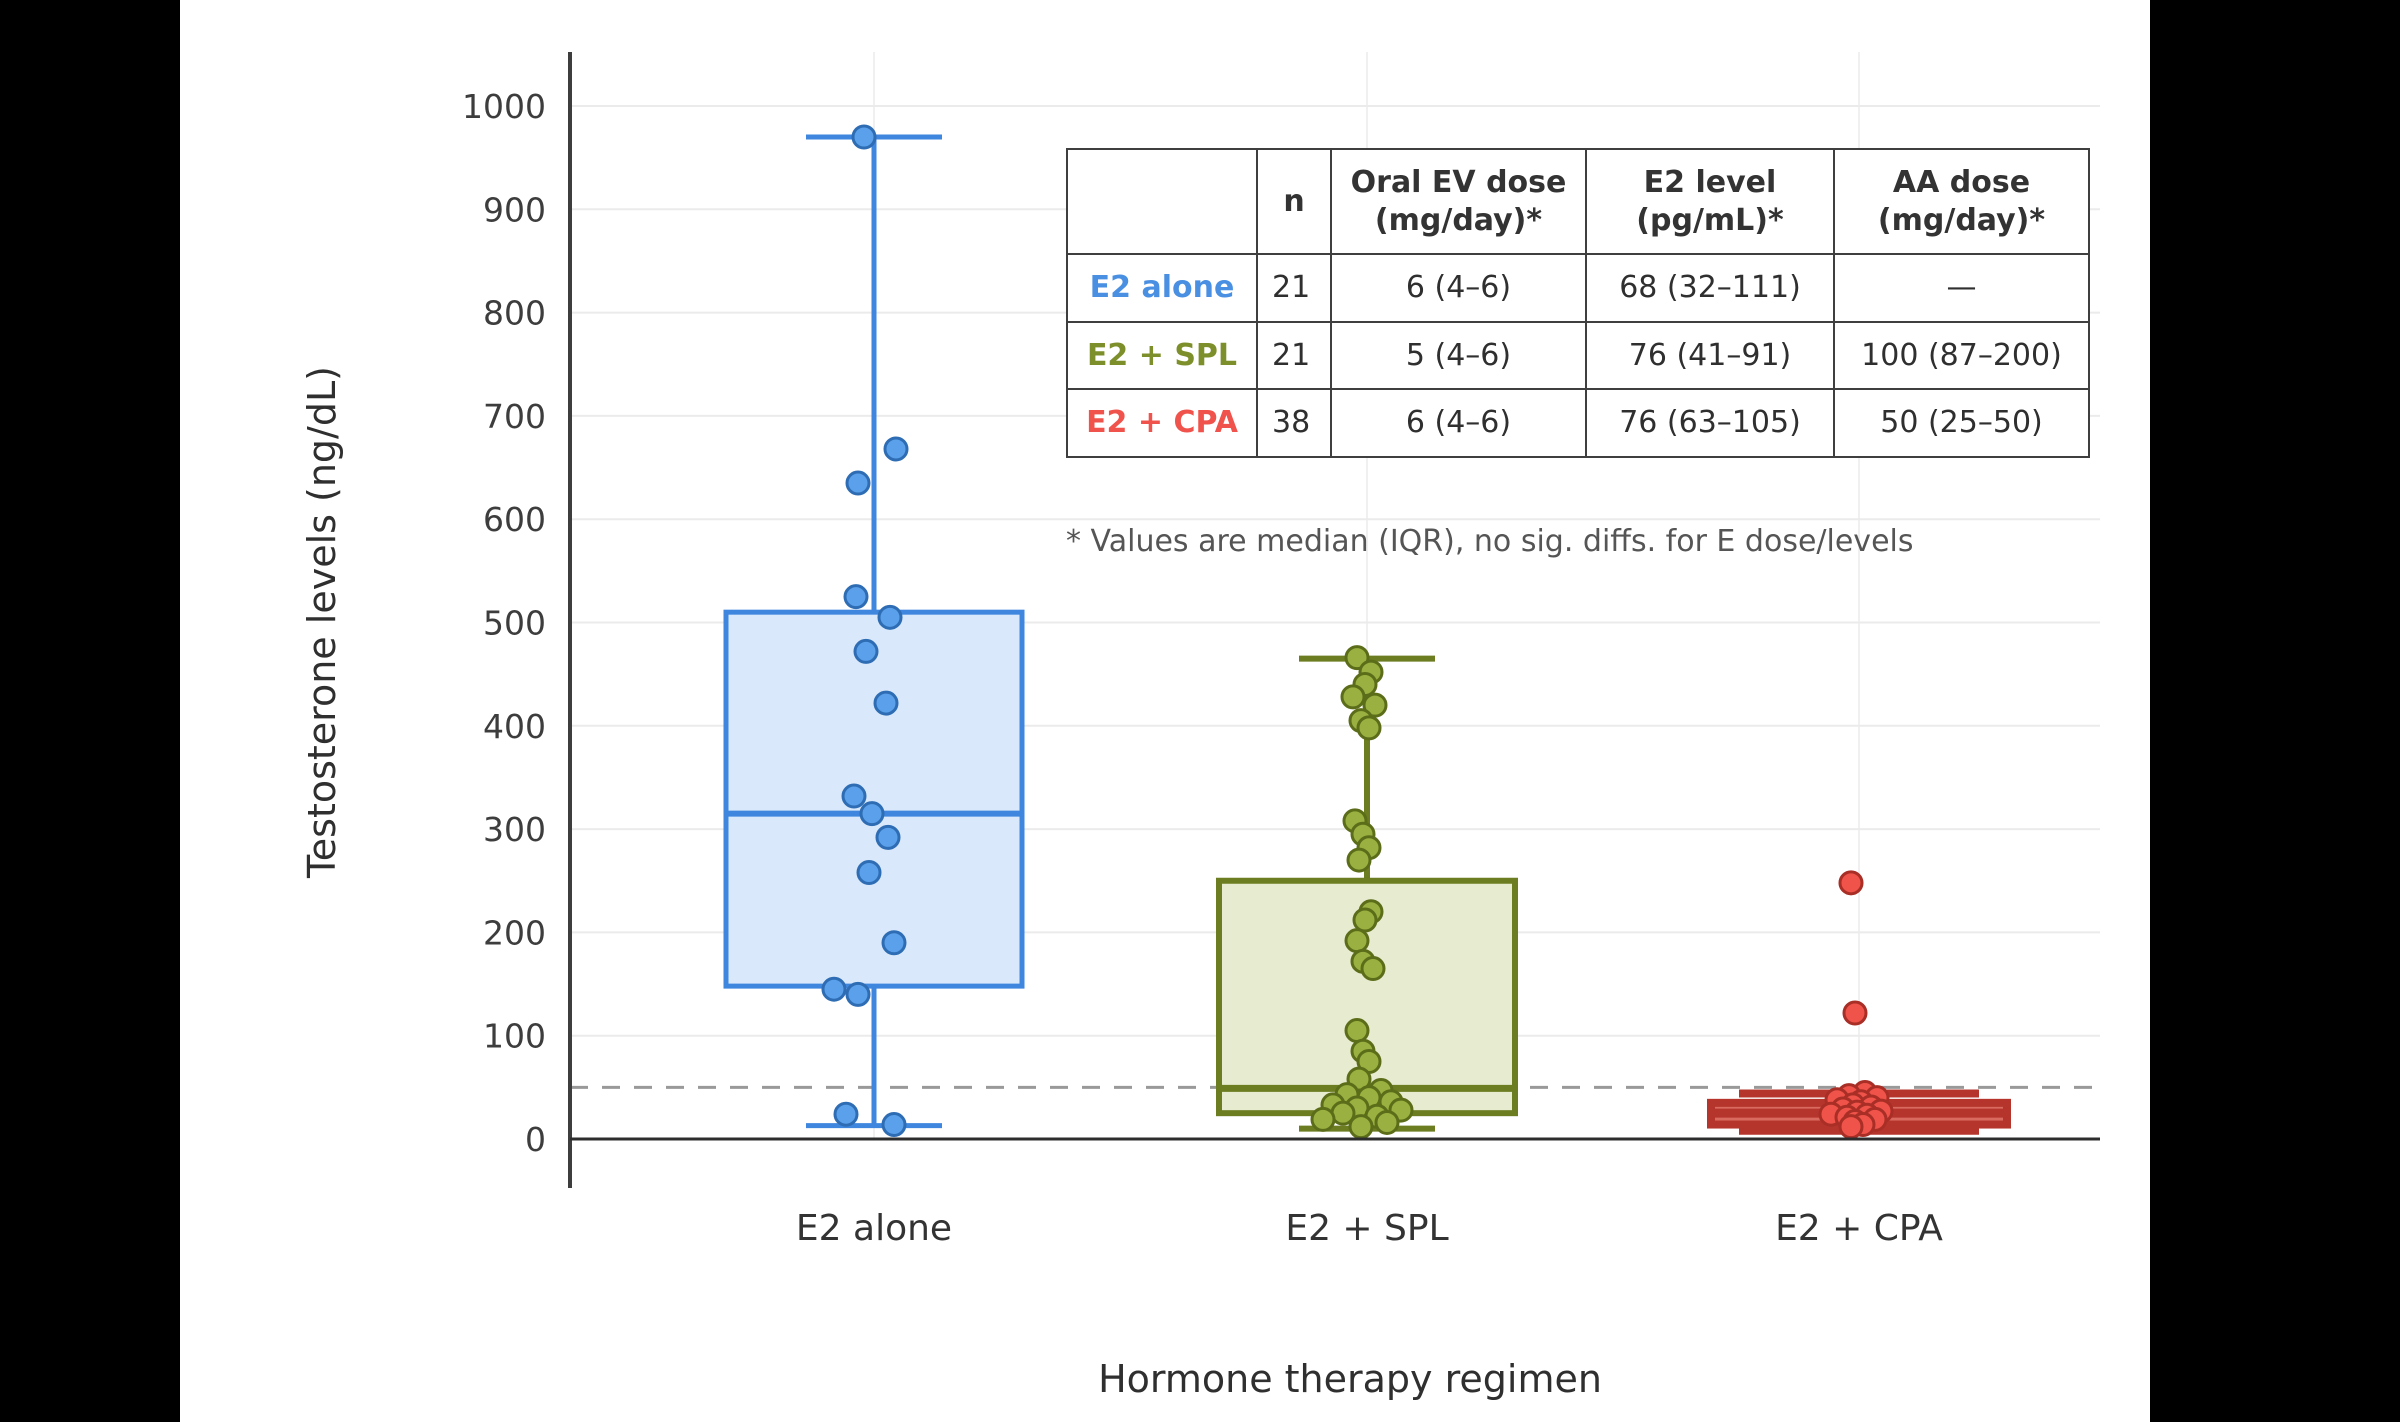 The width and height of the screenshot is (2400, 1422). Describe the element at coordinates (514, 623) in the screenshot. I see `svg-text: 500` at that location.